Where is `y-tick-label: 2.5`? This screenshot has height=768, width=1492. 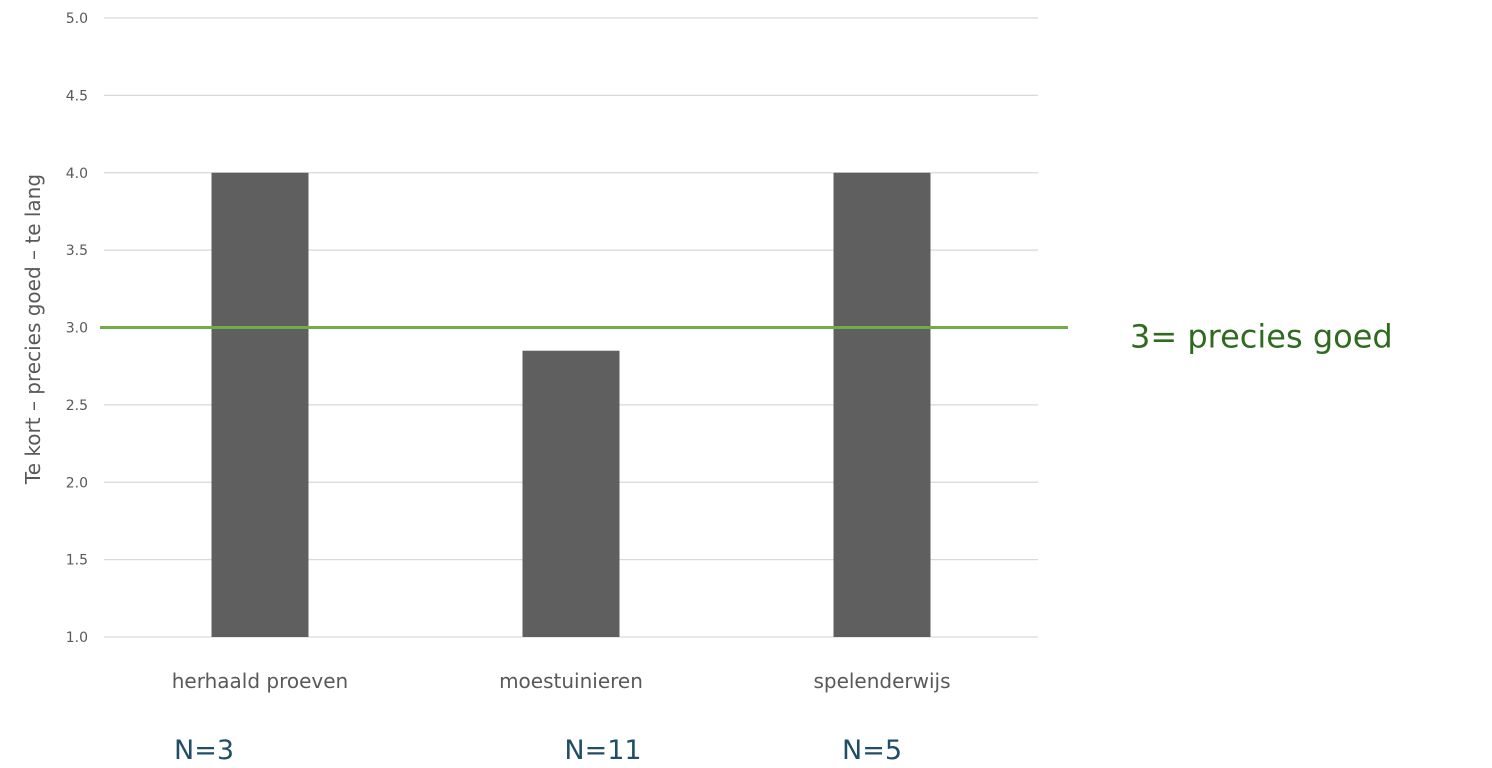 y-tick-label: 2.5 is located at coordinates (77, 406).